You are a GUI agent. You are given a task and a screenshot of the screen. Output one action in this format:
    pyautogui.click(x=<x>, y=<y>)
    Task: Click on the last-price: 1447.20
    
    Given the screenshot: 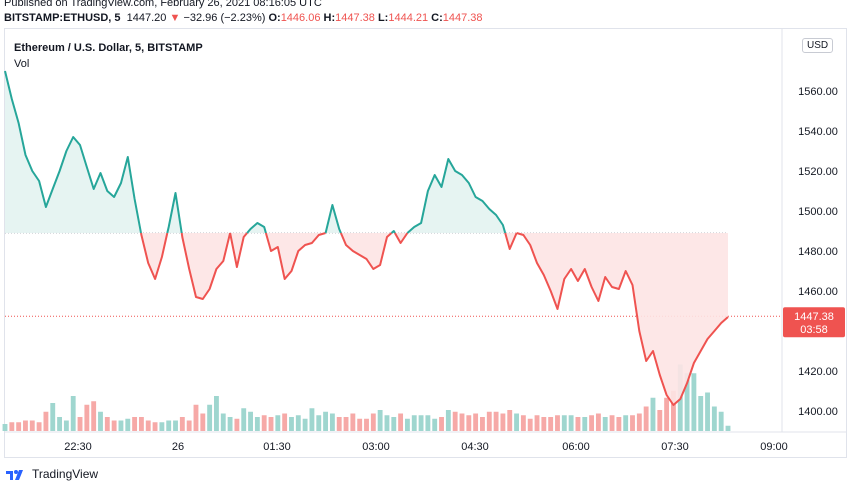 What is the action you would take?
    pyautogui.click(x=146, y=18)
    